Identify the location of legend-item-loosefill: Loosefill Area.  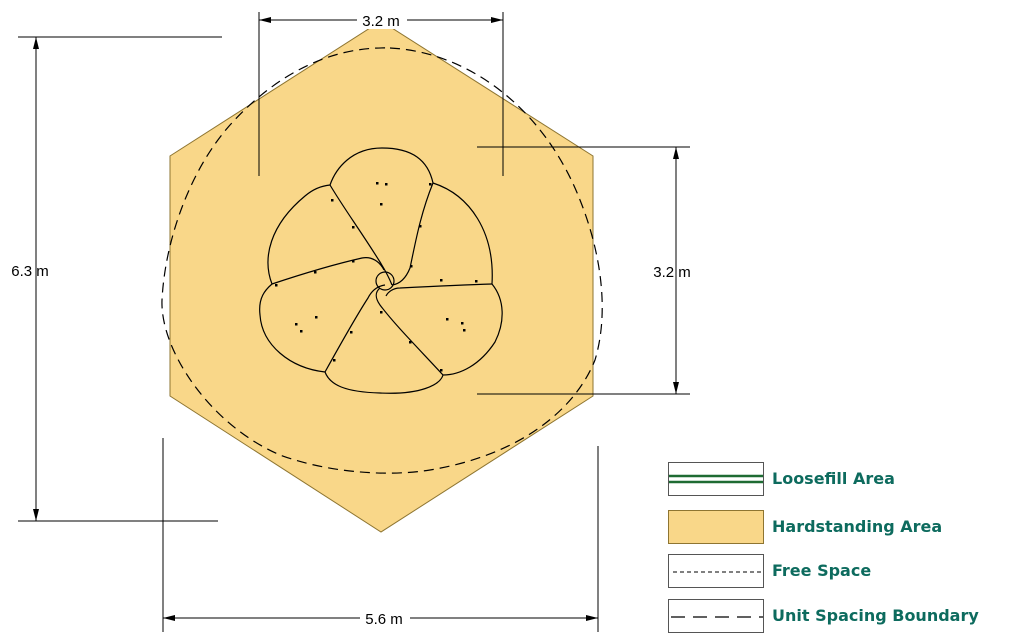
(843, 480).